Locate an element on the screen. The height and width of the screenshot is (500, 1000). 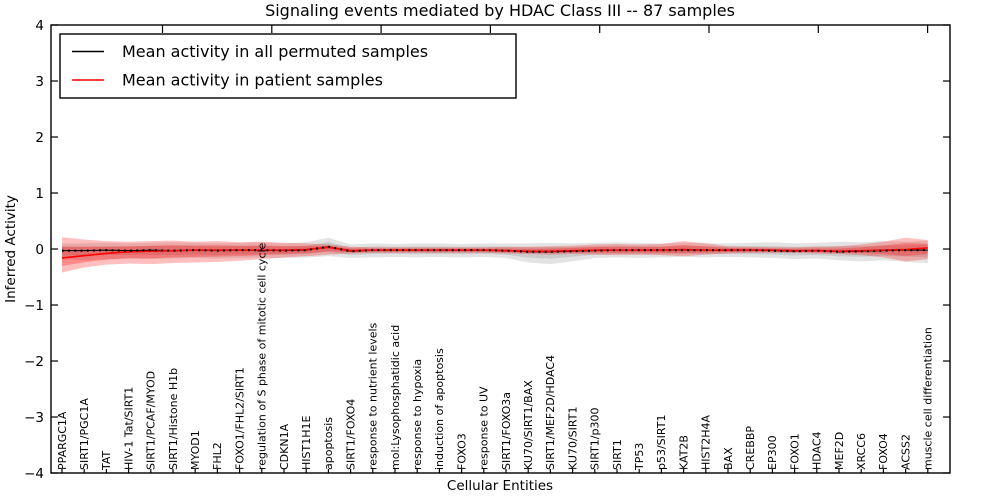
category-label: SIRT1/MEF2D/HDAC4 is located at coordinates (550, 412).